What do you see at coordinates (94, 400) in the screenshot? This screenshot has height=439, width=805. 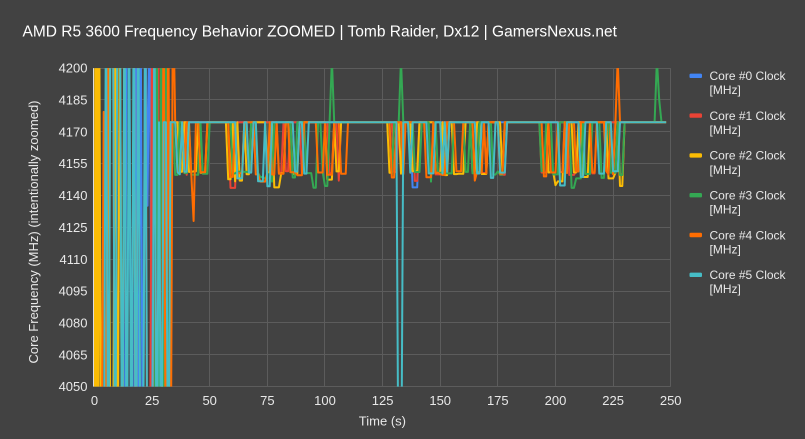 I see `svg-text: 0` at bounding box center [94, 400].